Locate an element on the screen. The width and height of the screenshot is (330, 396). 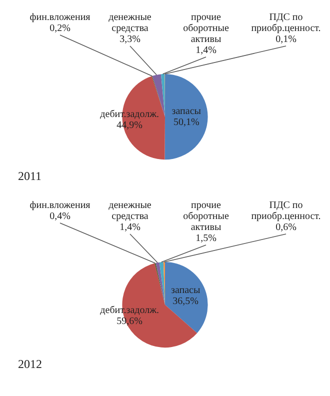
data-label: 3,3% is located at coordinates (130, 40).